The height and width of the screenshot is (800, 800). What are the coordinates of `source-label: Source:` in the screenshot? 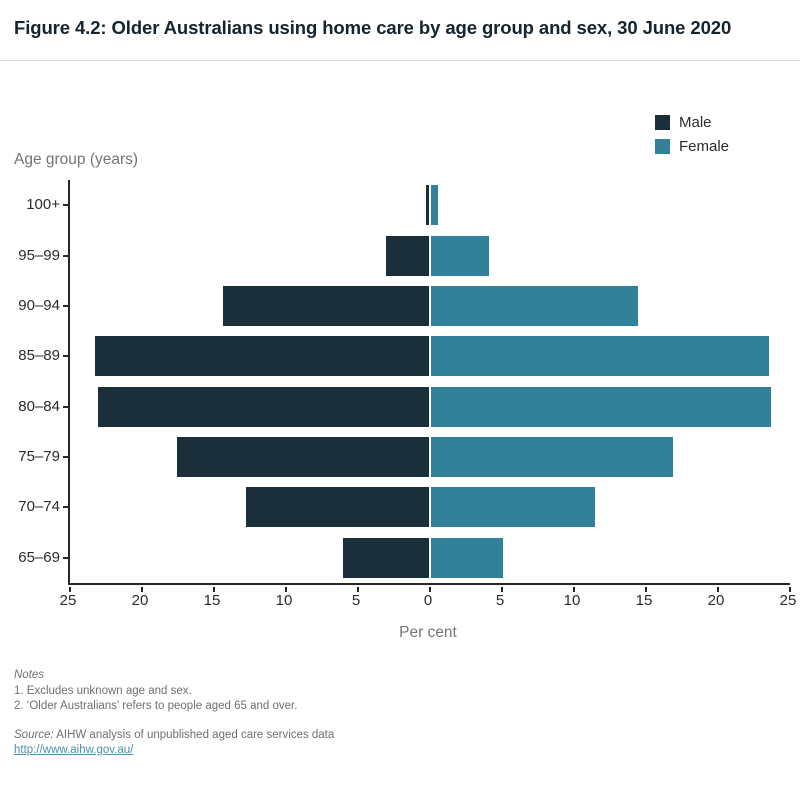 It's located at (34, 734).